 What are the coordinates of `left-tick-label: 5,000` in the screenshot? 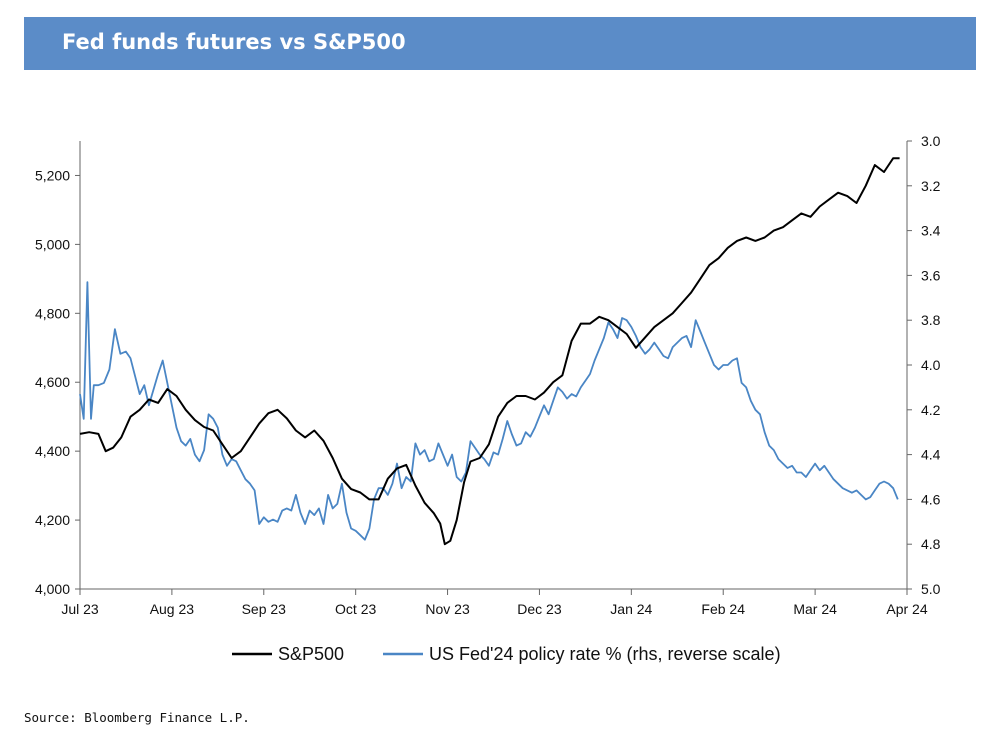 It's located at (52, 244).